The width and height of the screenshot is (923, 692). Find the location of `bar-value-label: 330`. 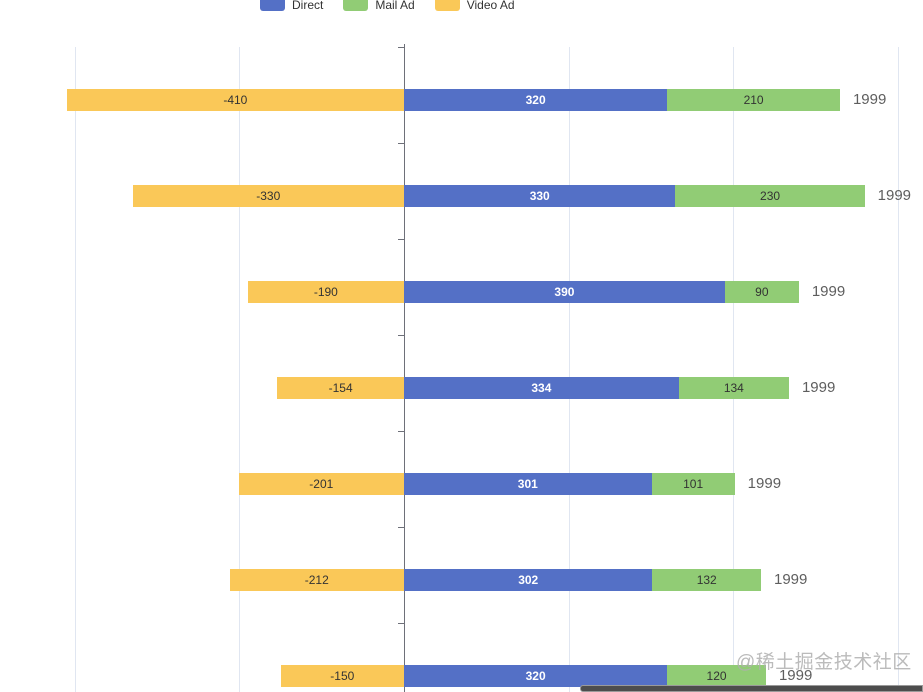

bar-value-label: 330 is located at coordinates (539, 196).